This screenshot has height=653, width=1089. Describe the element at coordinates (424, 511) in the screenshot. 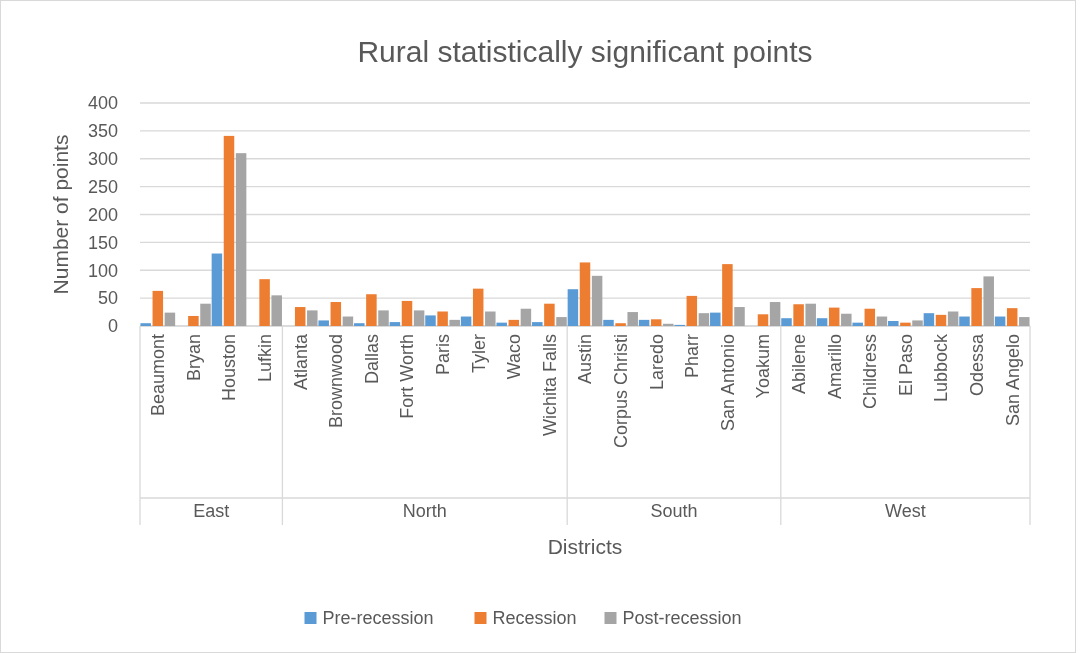

I see `text: North` at that location.